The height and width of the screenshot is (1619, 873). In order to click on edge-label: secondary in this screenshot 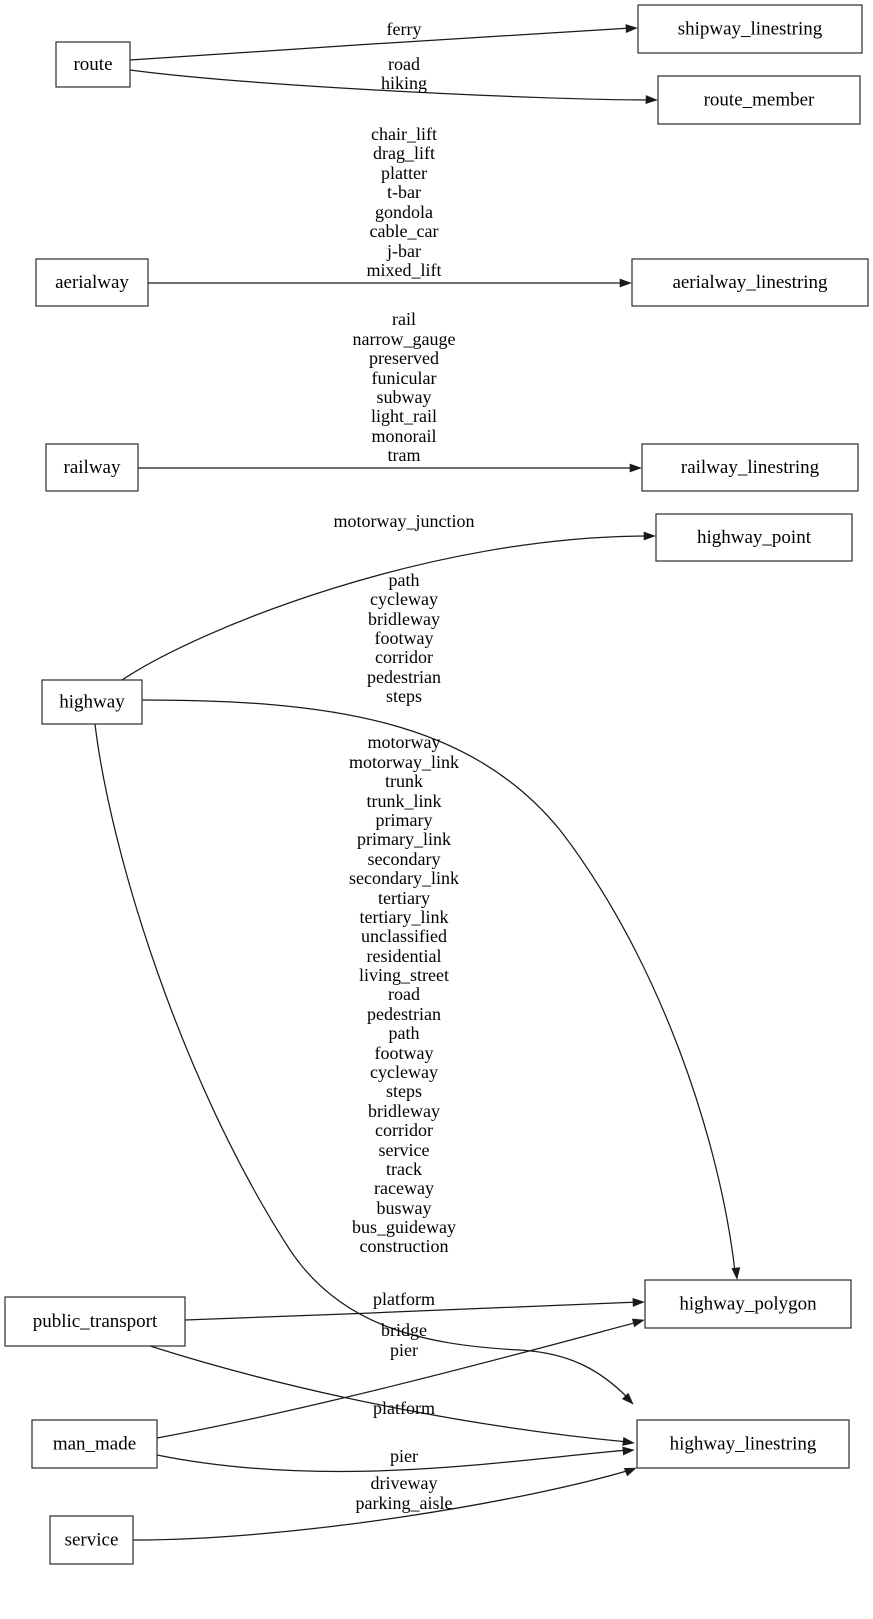, I will do `click(404, 859)`.